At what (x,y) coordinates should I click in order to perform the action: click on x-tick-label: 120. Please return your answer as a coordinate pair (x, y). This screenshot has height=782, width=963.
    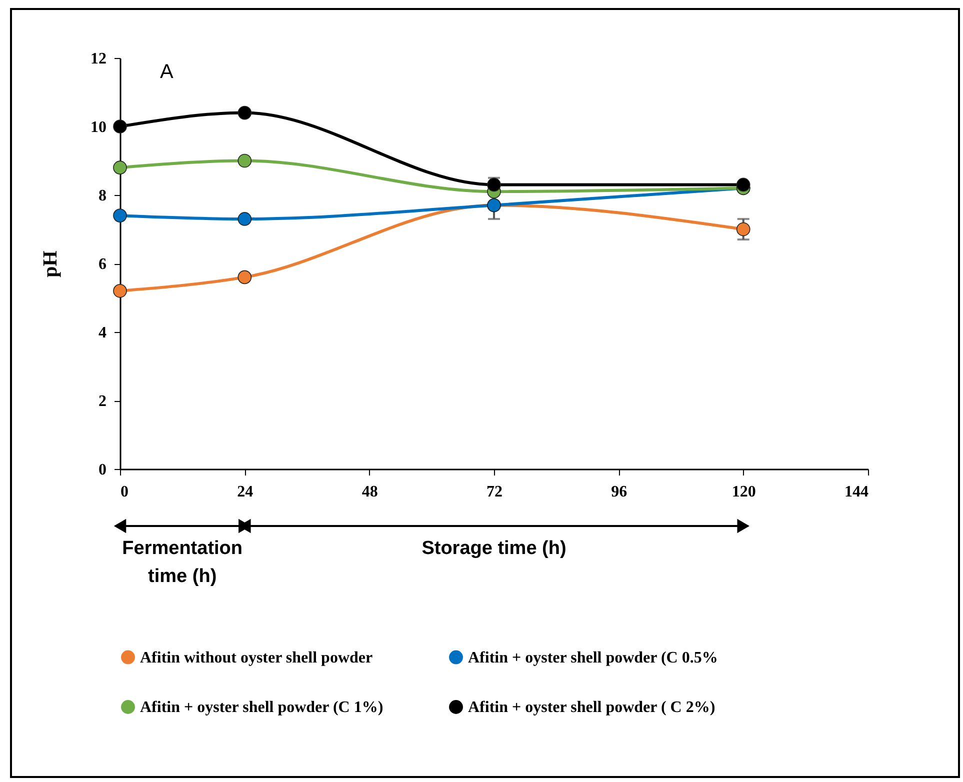
    Looking at the image, I should click on (744, 492).